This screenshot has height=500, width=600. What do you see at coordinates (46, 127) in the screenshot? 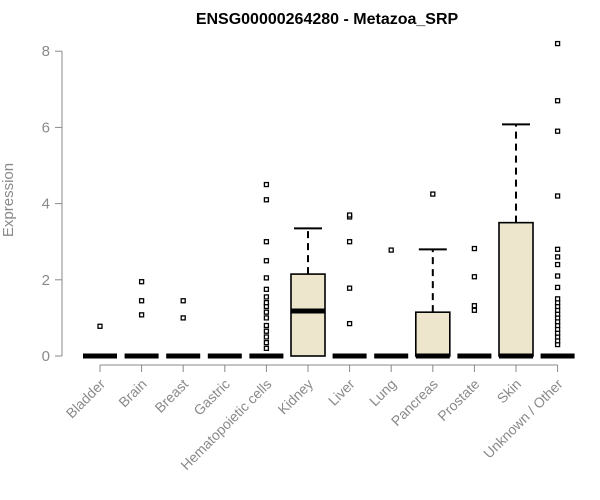
I see `y-tick-label: 6` at bounding box center [46, 127].